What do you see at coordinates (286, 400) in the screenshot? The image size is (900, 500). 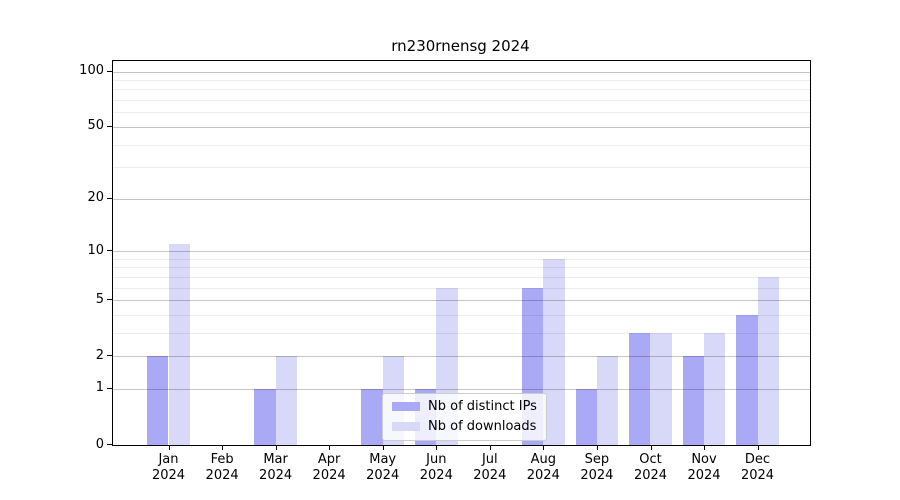 I see `bar-downloads-mar` at bounding box center [286, 400].